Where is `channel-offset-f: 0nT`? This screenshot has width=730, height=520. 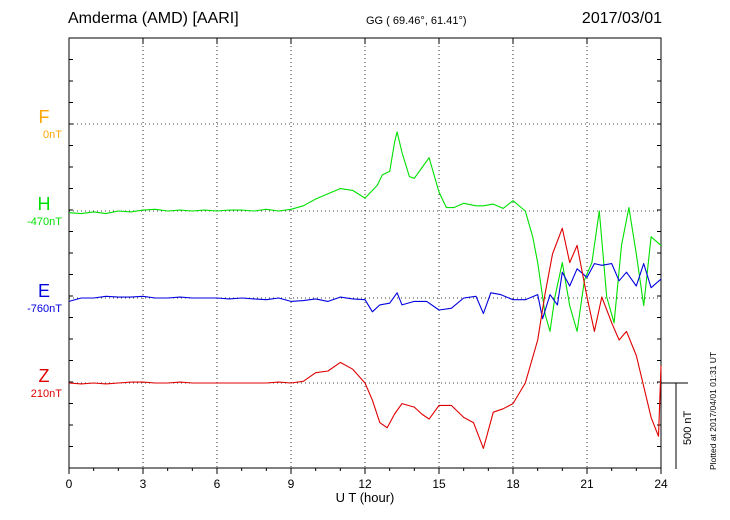
channel-offset-f: 0nT is located at coordinates (52, 135).